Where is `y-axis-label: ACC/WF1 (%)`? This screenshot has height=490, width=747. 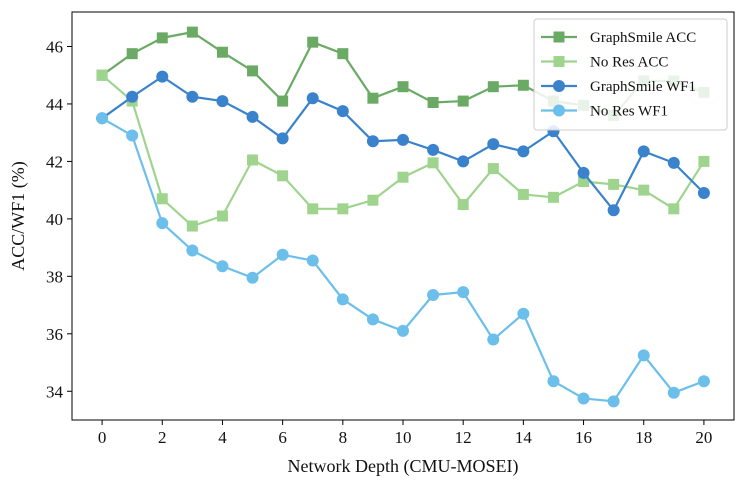 y-axis-label: ACC/WF1 (%) is located at coordinates (18, 216).